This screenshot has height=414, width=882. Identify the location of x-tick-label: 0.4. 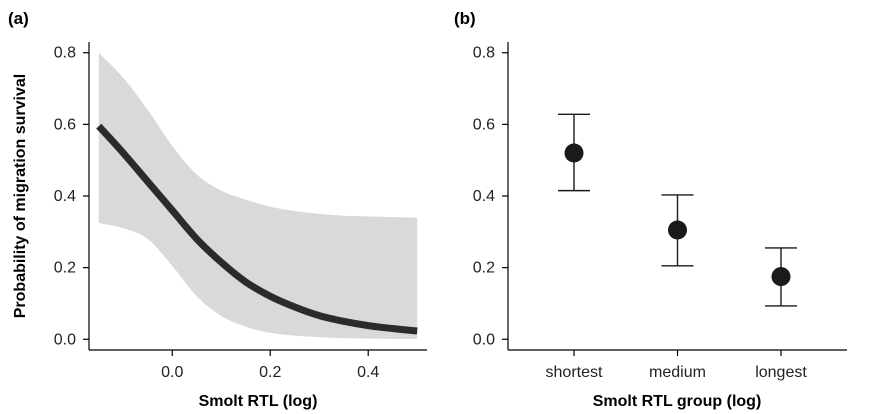
(368, 372).